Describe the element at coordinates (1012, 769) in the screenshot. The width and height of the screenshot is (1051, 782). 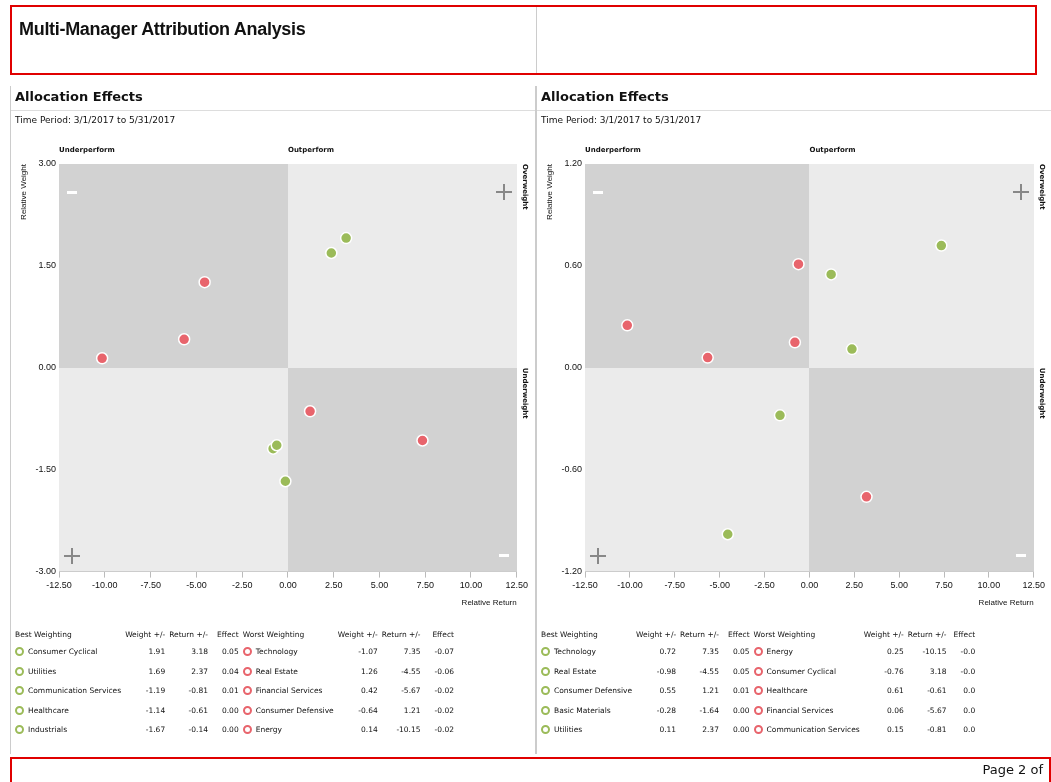
I see `text: Page 2 of` at that location.